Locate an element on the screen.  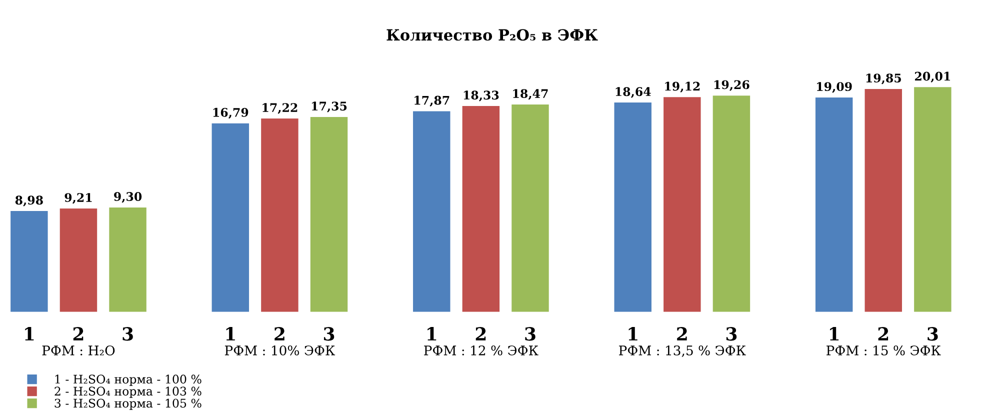
chart-title: Количество P₂O₅ в ЭФК is located at coordinates (492, 35).